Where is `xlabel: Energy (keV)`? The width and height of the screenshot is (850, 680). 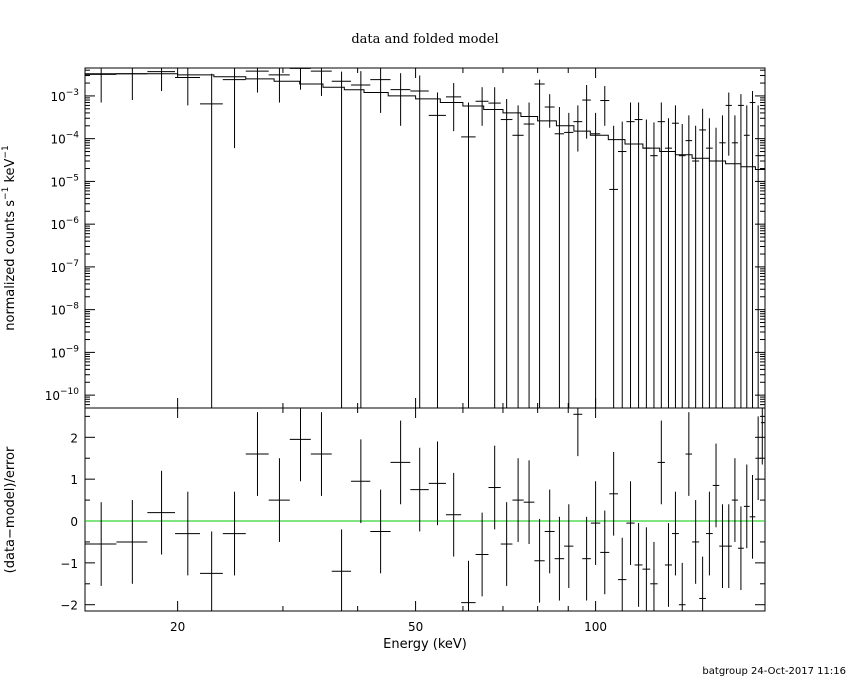
xlabel: Energy (keV) is located at coordinates (425, 644).